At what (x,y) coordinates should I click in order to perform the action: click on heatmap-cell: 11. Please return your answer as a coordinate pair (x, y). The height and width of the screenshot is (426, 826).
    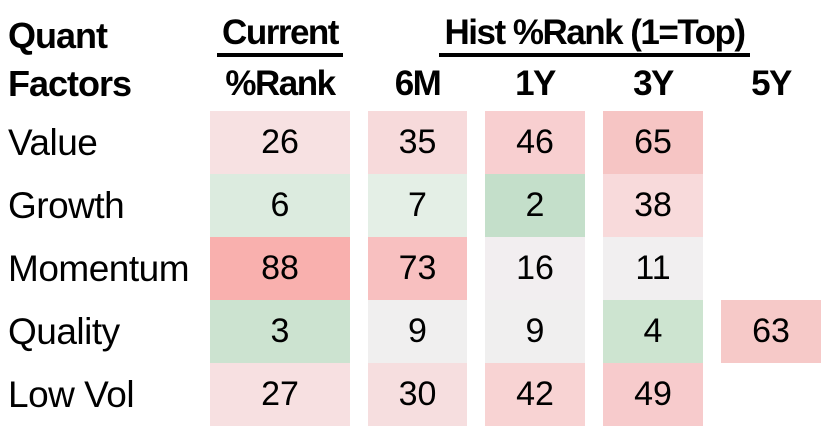
    Looking at the image, I should click on (653, 268).